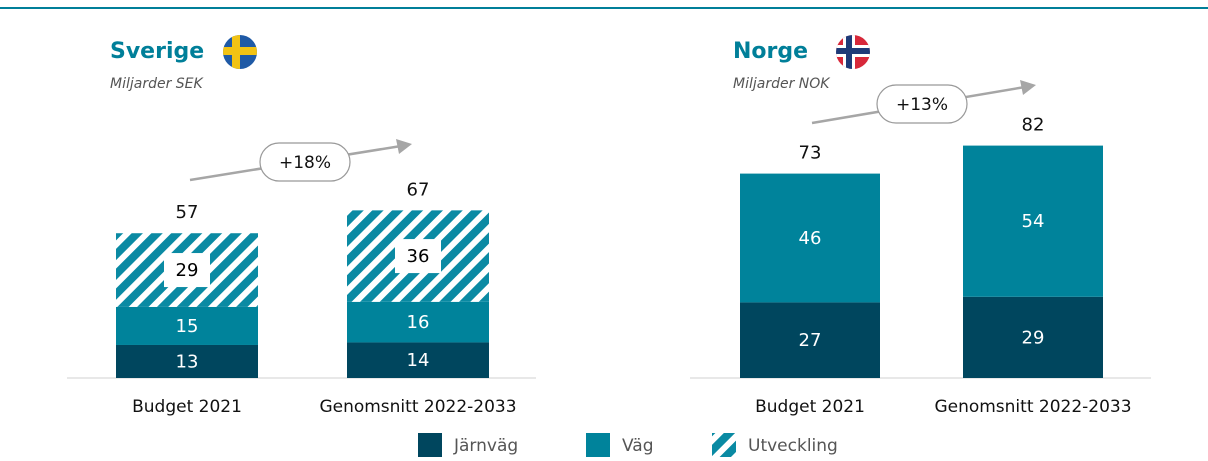 The width and height of the screenshot is (1208, 461). Describe the element at coordinates (782, 84) in the screenshot. I see `panel-subtitle: Miljarder NOK` at that location.